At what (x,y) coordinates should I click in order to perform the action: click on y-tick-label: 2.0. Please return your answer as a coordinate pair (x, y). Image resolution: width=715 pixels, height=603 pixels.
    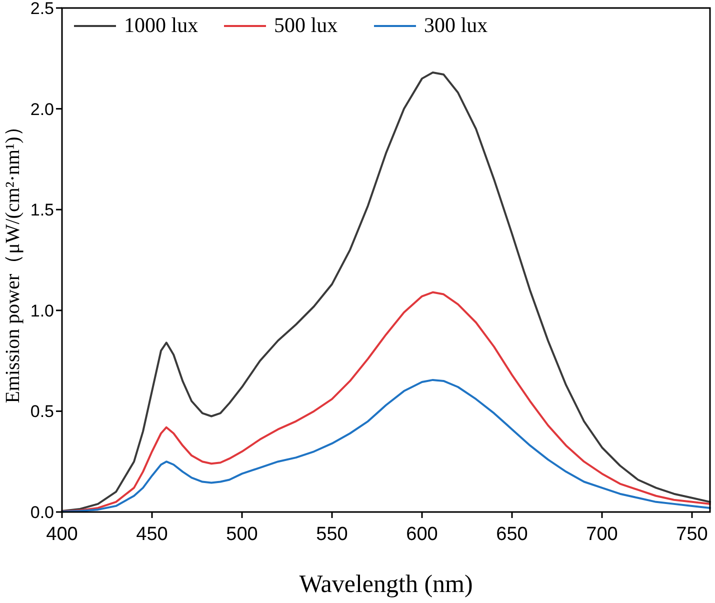
    Looking at the image, I should click on (42, 109).